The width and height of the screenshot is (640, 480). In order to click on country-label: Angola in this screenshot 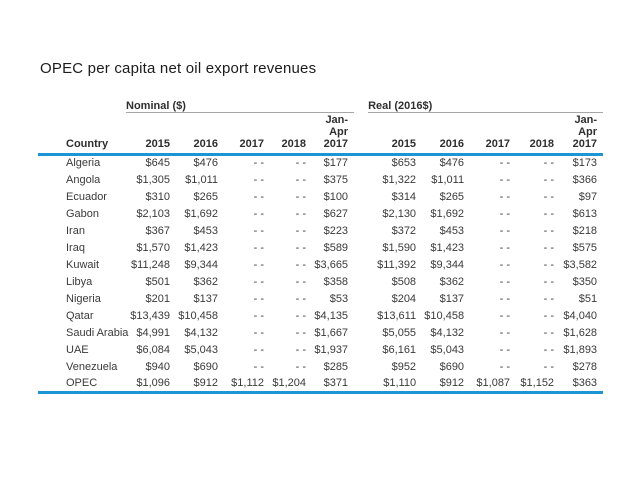, I will do `click(83, 179)`.